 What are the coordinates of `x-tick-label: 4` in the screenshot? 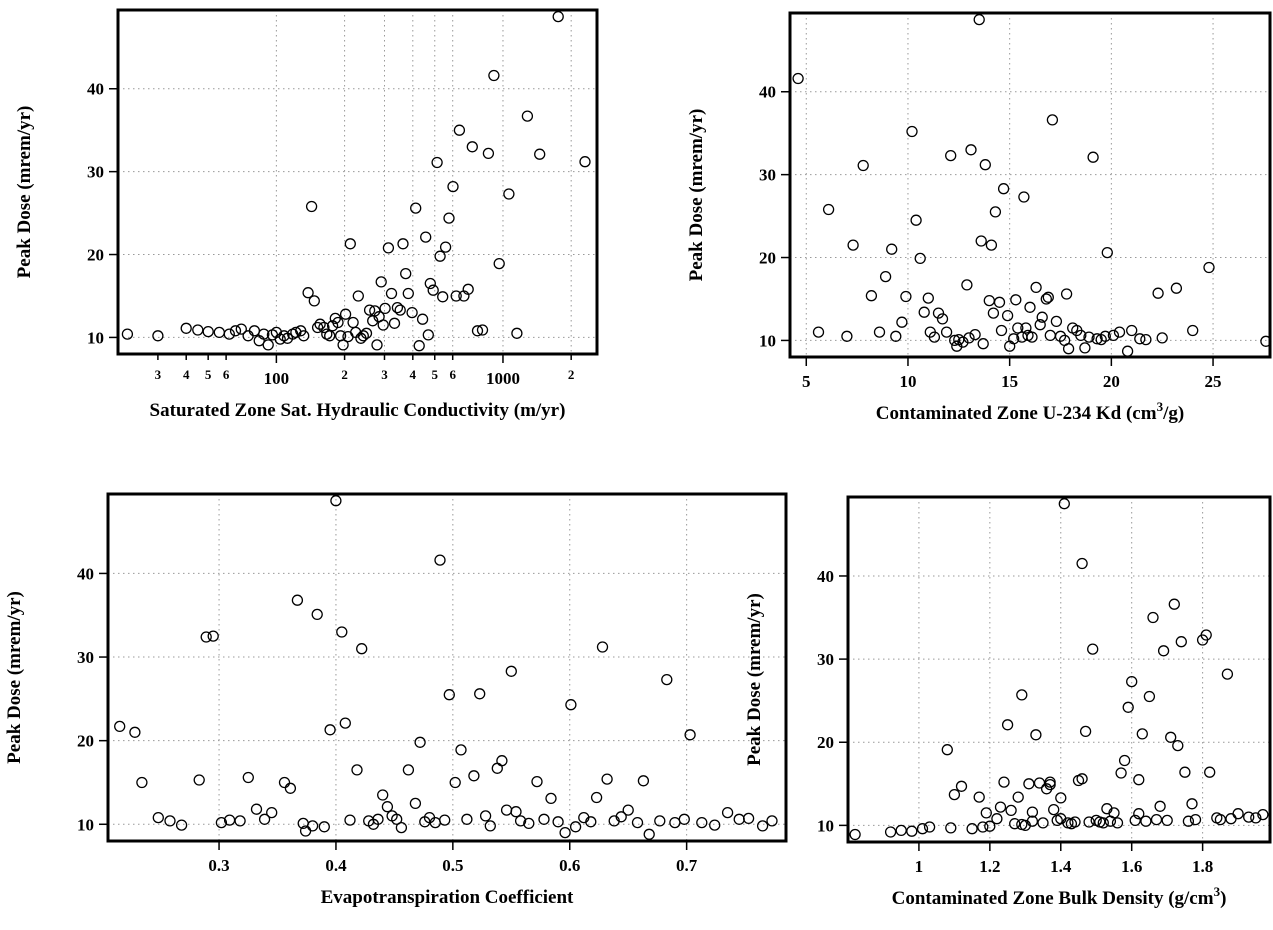 It's located at (186, 374).